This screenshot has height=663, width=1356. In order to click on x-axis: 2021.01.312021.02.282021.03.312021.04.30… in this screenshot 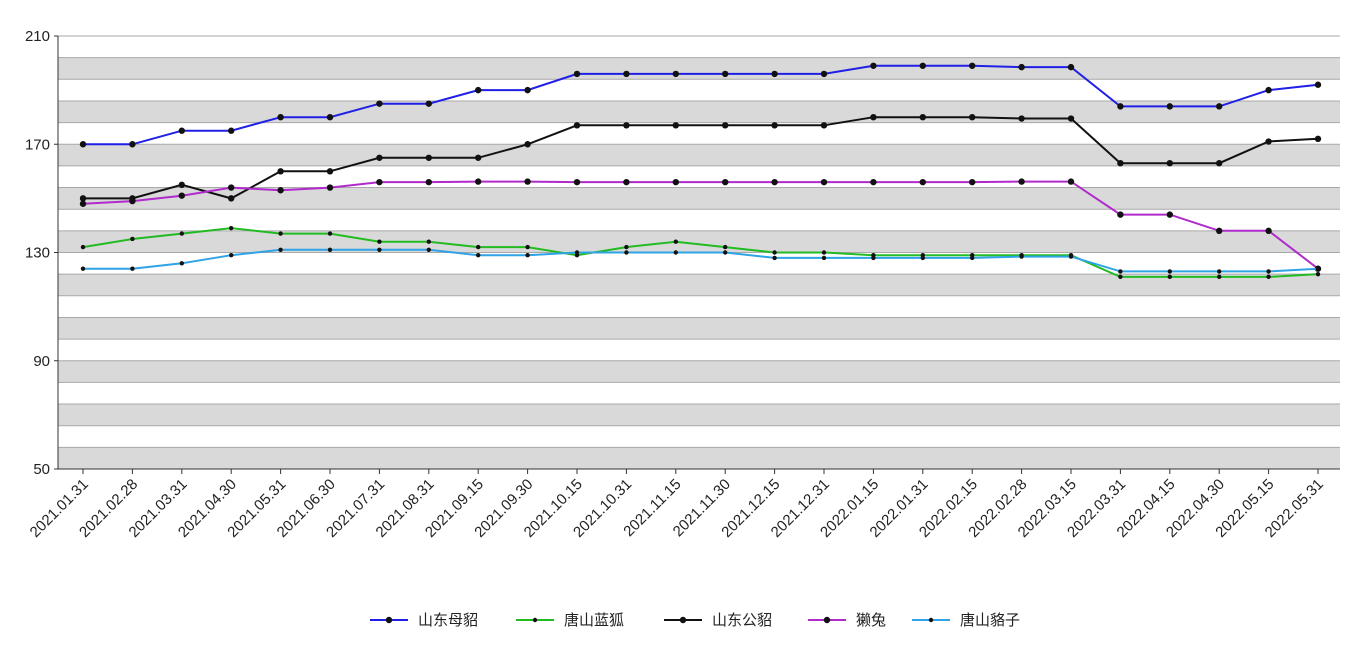, I will do `click(683, 504)`.